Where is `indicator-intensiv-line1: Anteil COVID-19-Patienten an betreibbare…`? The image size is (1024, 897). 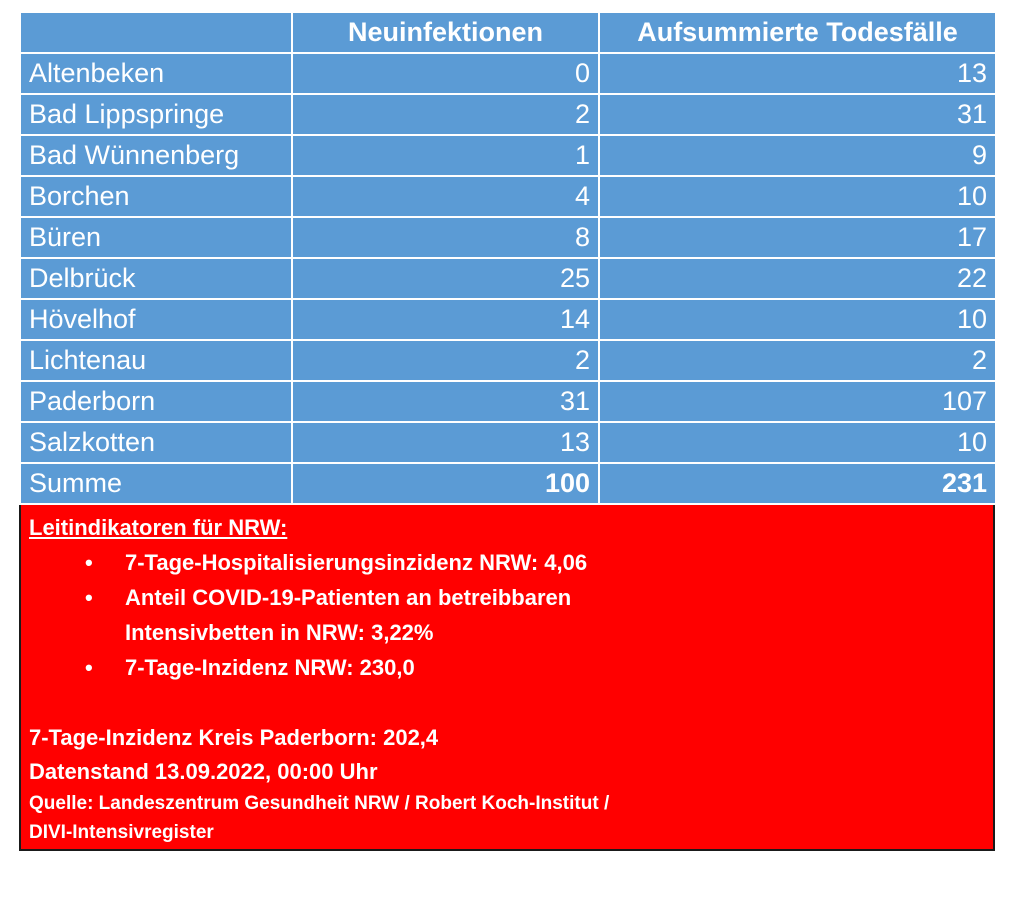
indicator-intensiv-line1: Anteil COVID-19-Patienten an betreibbare… is located at coordinates (348, 597).